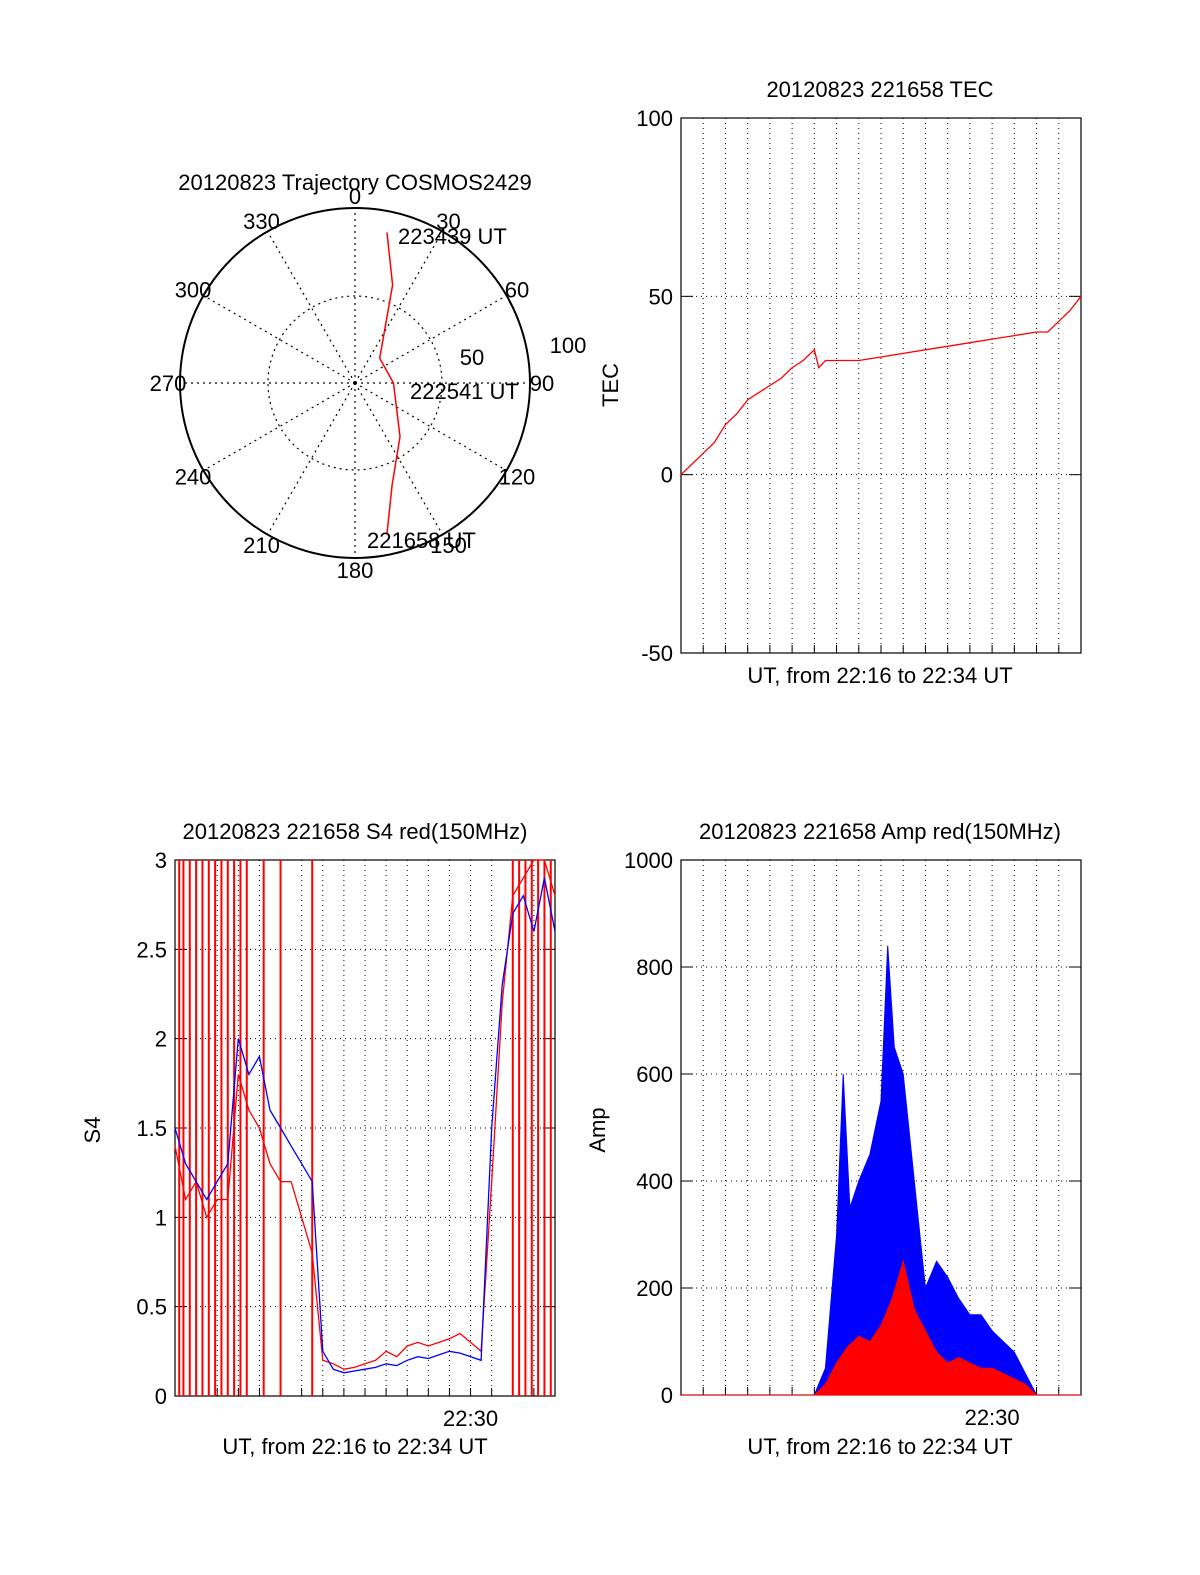 The image size is (1200, 1575). I want to click on s4-y-tick-label: 2.5, so click(151, 949).